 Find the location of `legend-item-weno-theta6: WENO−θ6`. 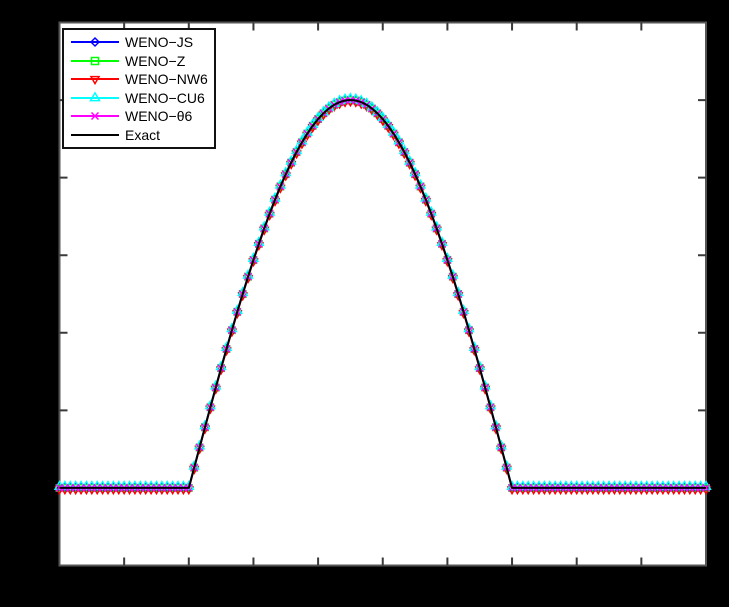

legend-item-weno-theta6: WENO−θ6 is located at coordinates (141, 116).